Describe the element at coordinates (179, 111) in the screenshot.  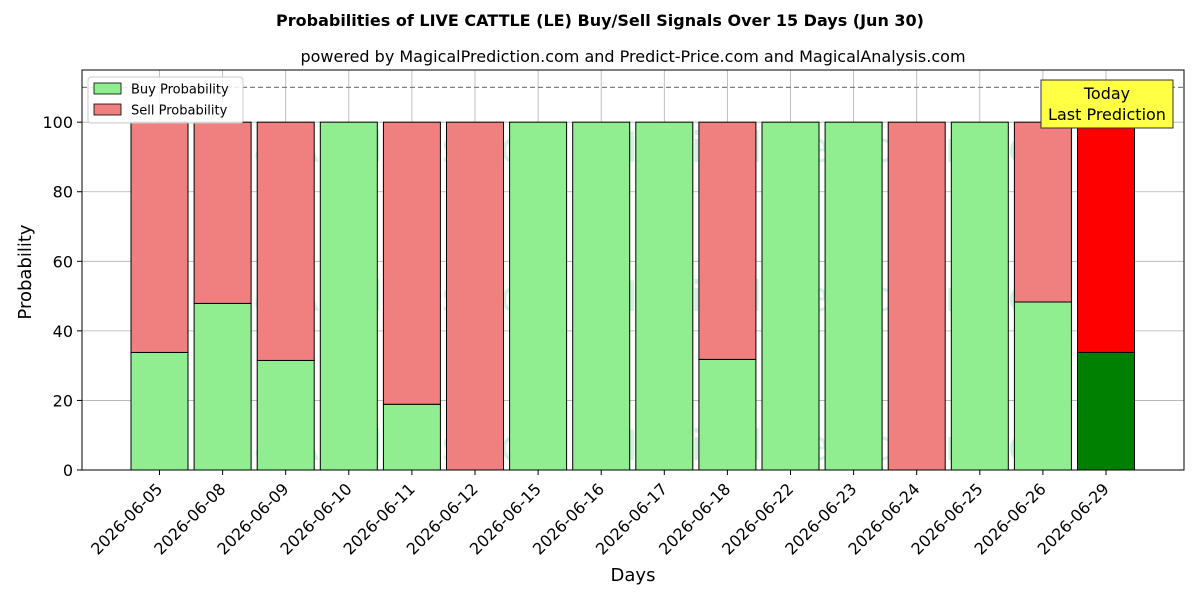
I see `legend-label-sell: Sell Probability` at that location.